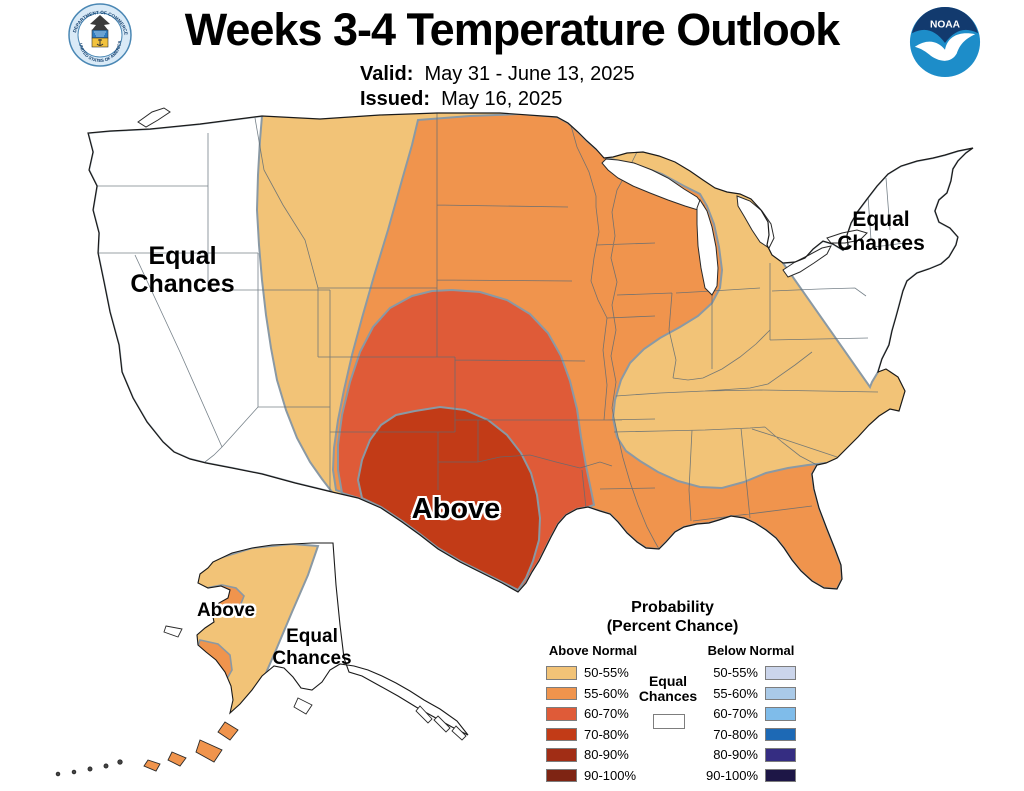 The width and height of the screenshot is (1024, 791). Describe the element at coordinates (226, 610) in the screenshot. I see `above-label-alaska: Above` at that location.